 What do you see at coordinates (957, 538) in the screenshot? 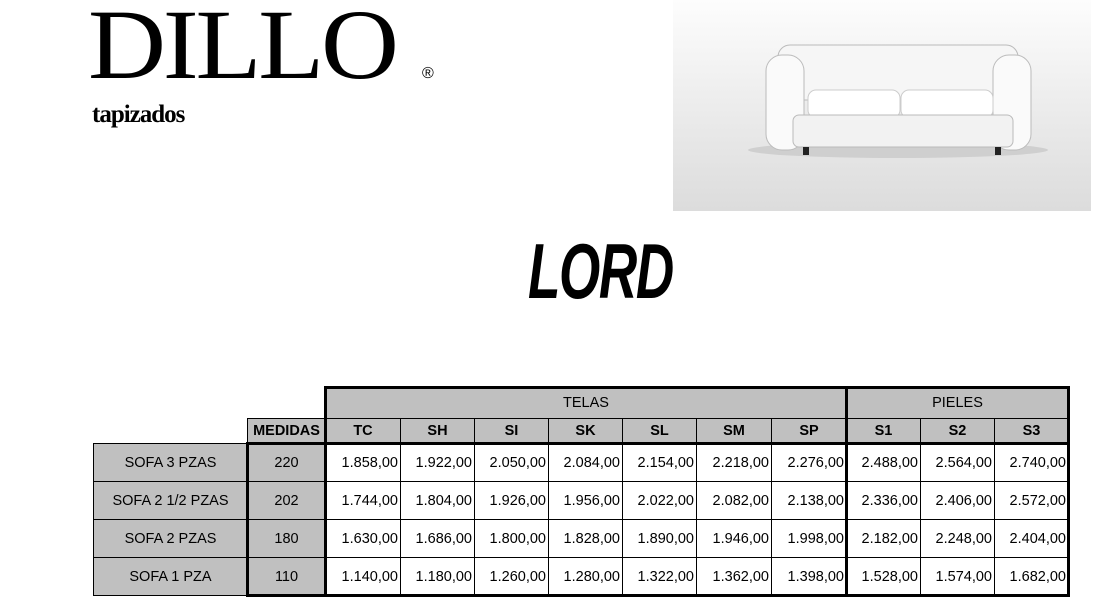
I see `price-cell: 2.248,00` at bounding box center [957, 538].